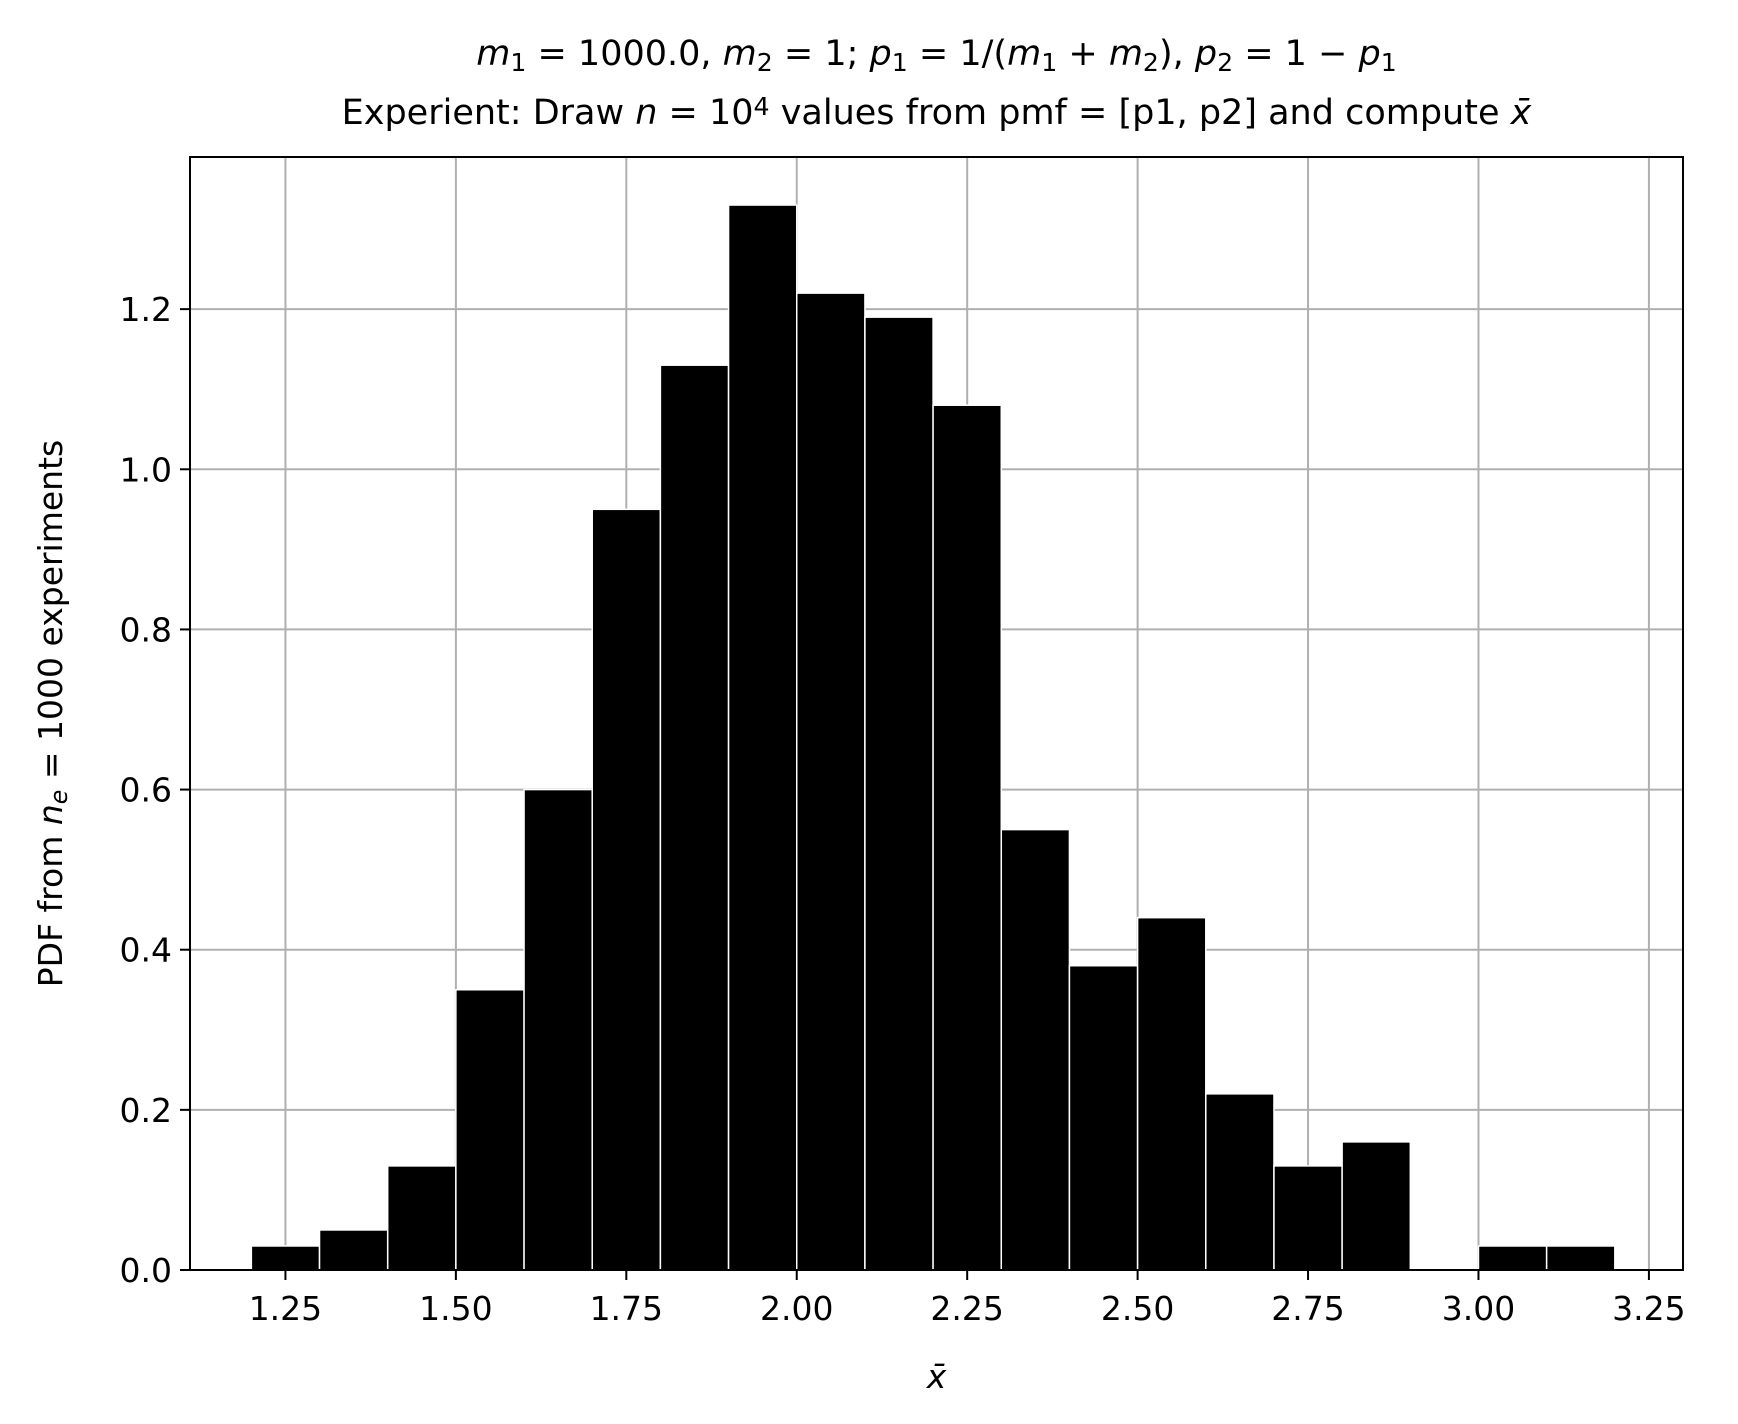 The height and width of the screenshot is (1424, 1738). Describe the element at coordinates (146, 1270) in the screenshot. I see `y-tick-label: 0.0` at that location.